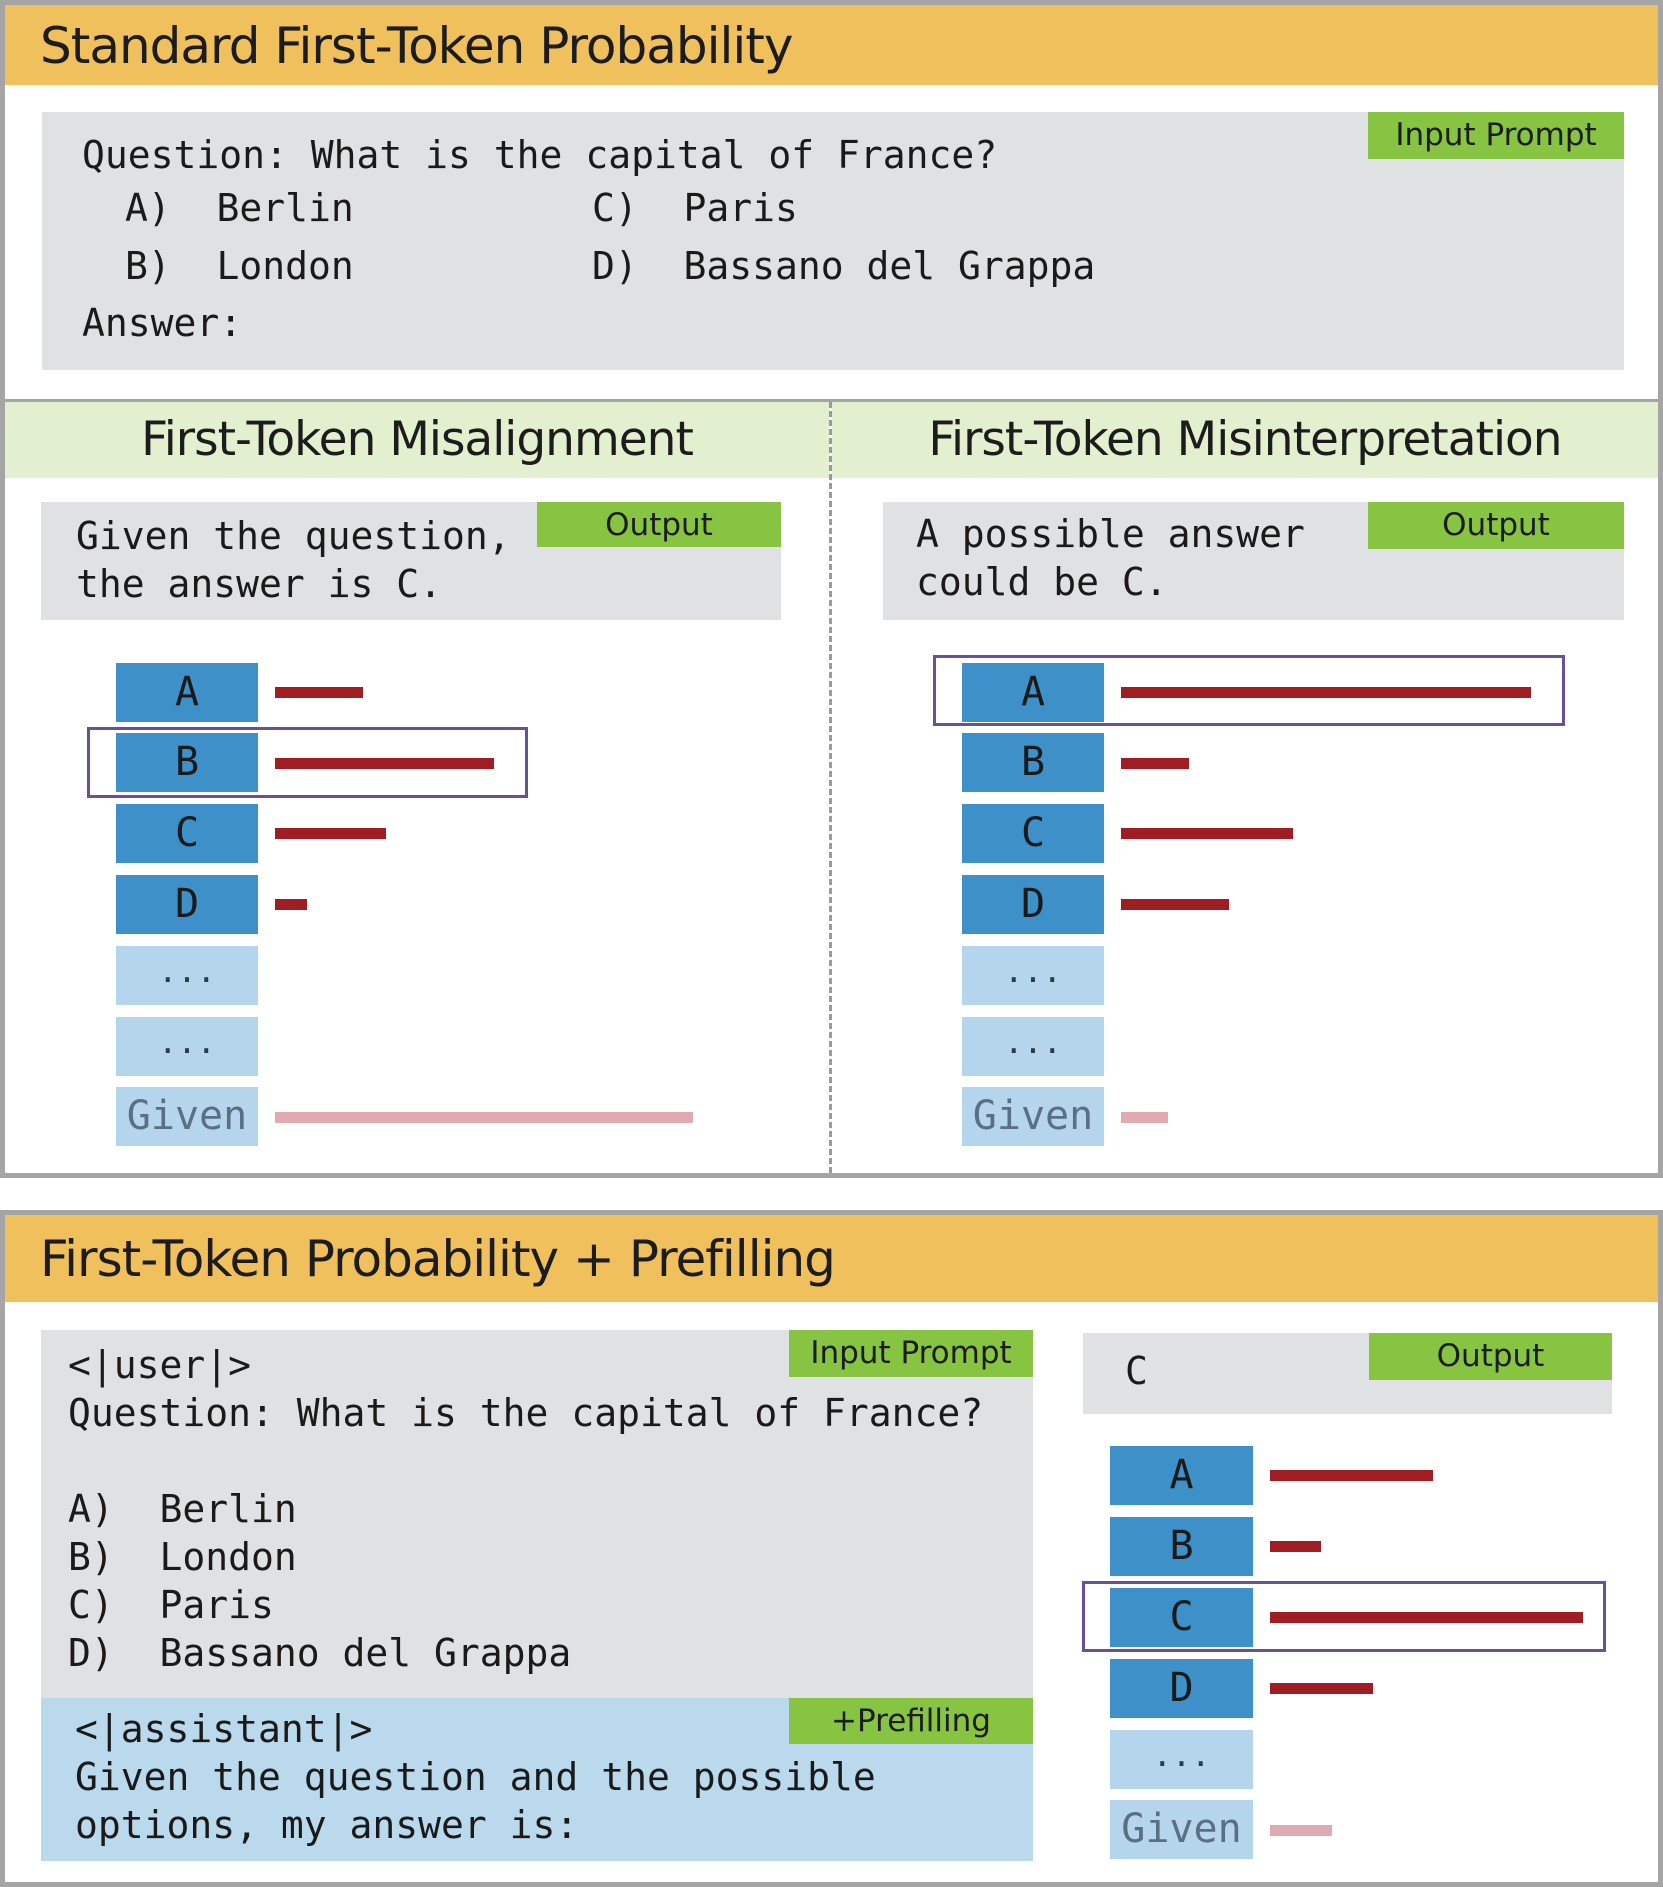 The image size is (1663, 1887). Describe the element at coordinates (1326, 692) in the screenshot. I see `misinterpretation-bar-a` at that location.